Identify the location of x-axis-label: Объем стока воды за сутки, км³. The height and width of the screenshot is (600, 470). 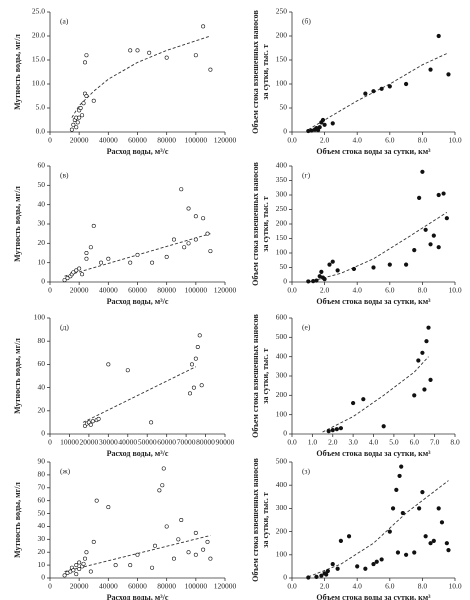
(373, 453).